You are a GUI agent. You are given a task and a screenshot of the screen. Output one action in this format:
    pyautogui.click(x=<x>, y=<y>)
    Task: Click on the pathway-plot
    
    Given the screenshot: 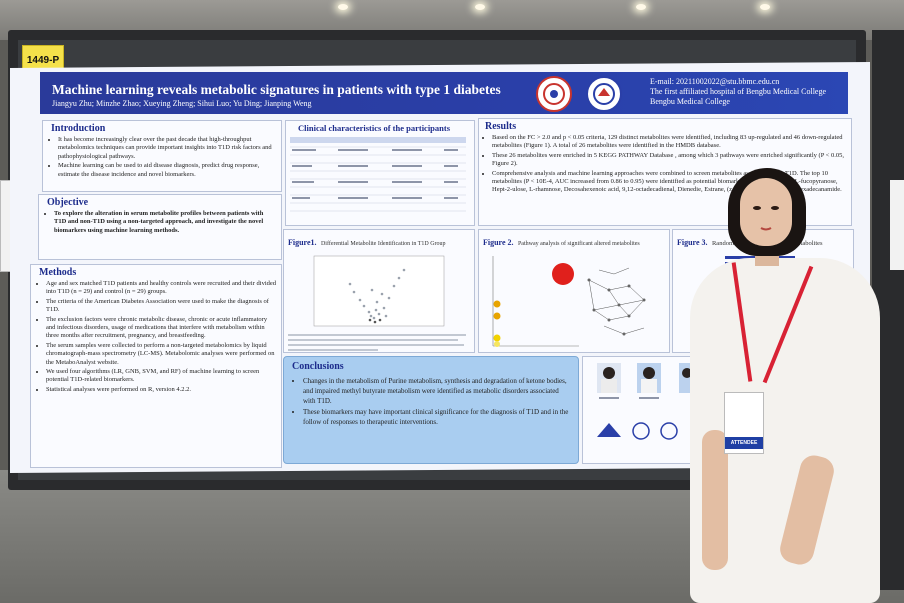 What is the action you would take?
    pyautogui.click(x=569, y=301)
    